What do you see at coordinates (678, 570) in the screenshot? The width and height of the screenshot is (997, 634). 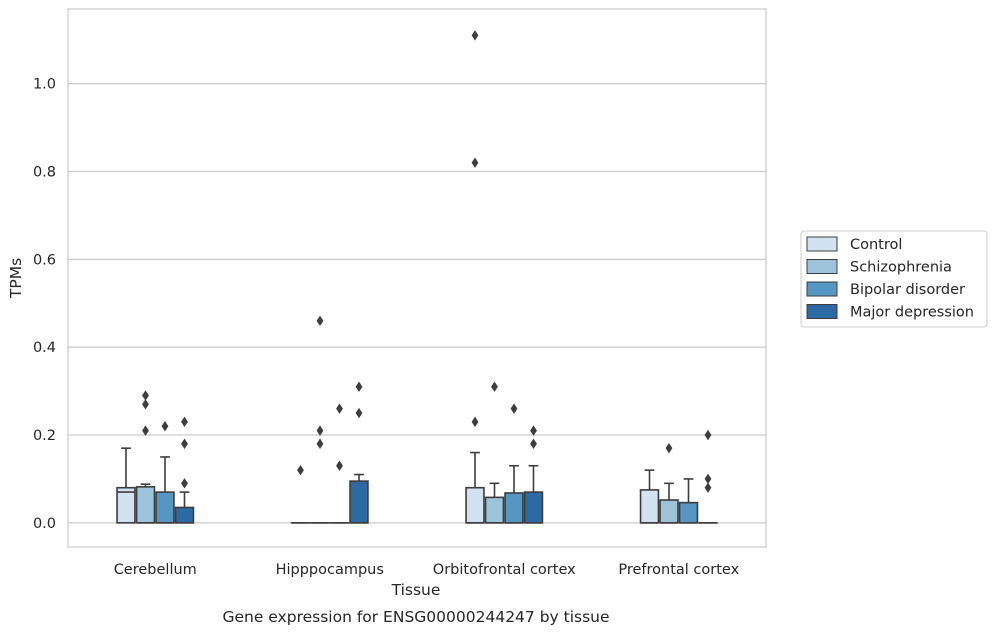 I see `x-tick-label: Prefrontal cortex` at bounding box center [678, 570].